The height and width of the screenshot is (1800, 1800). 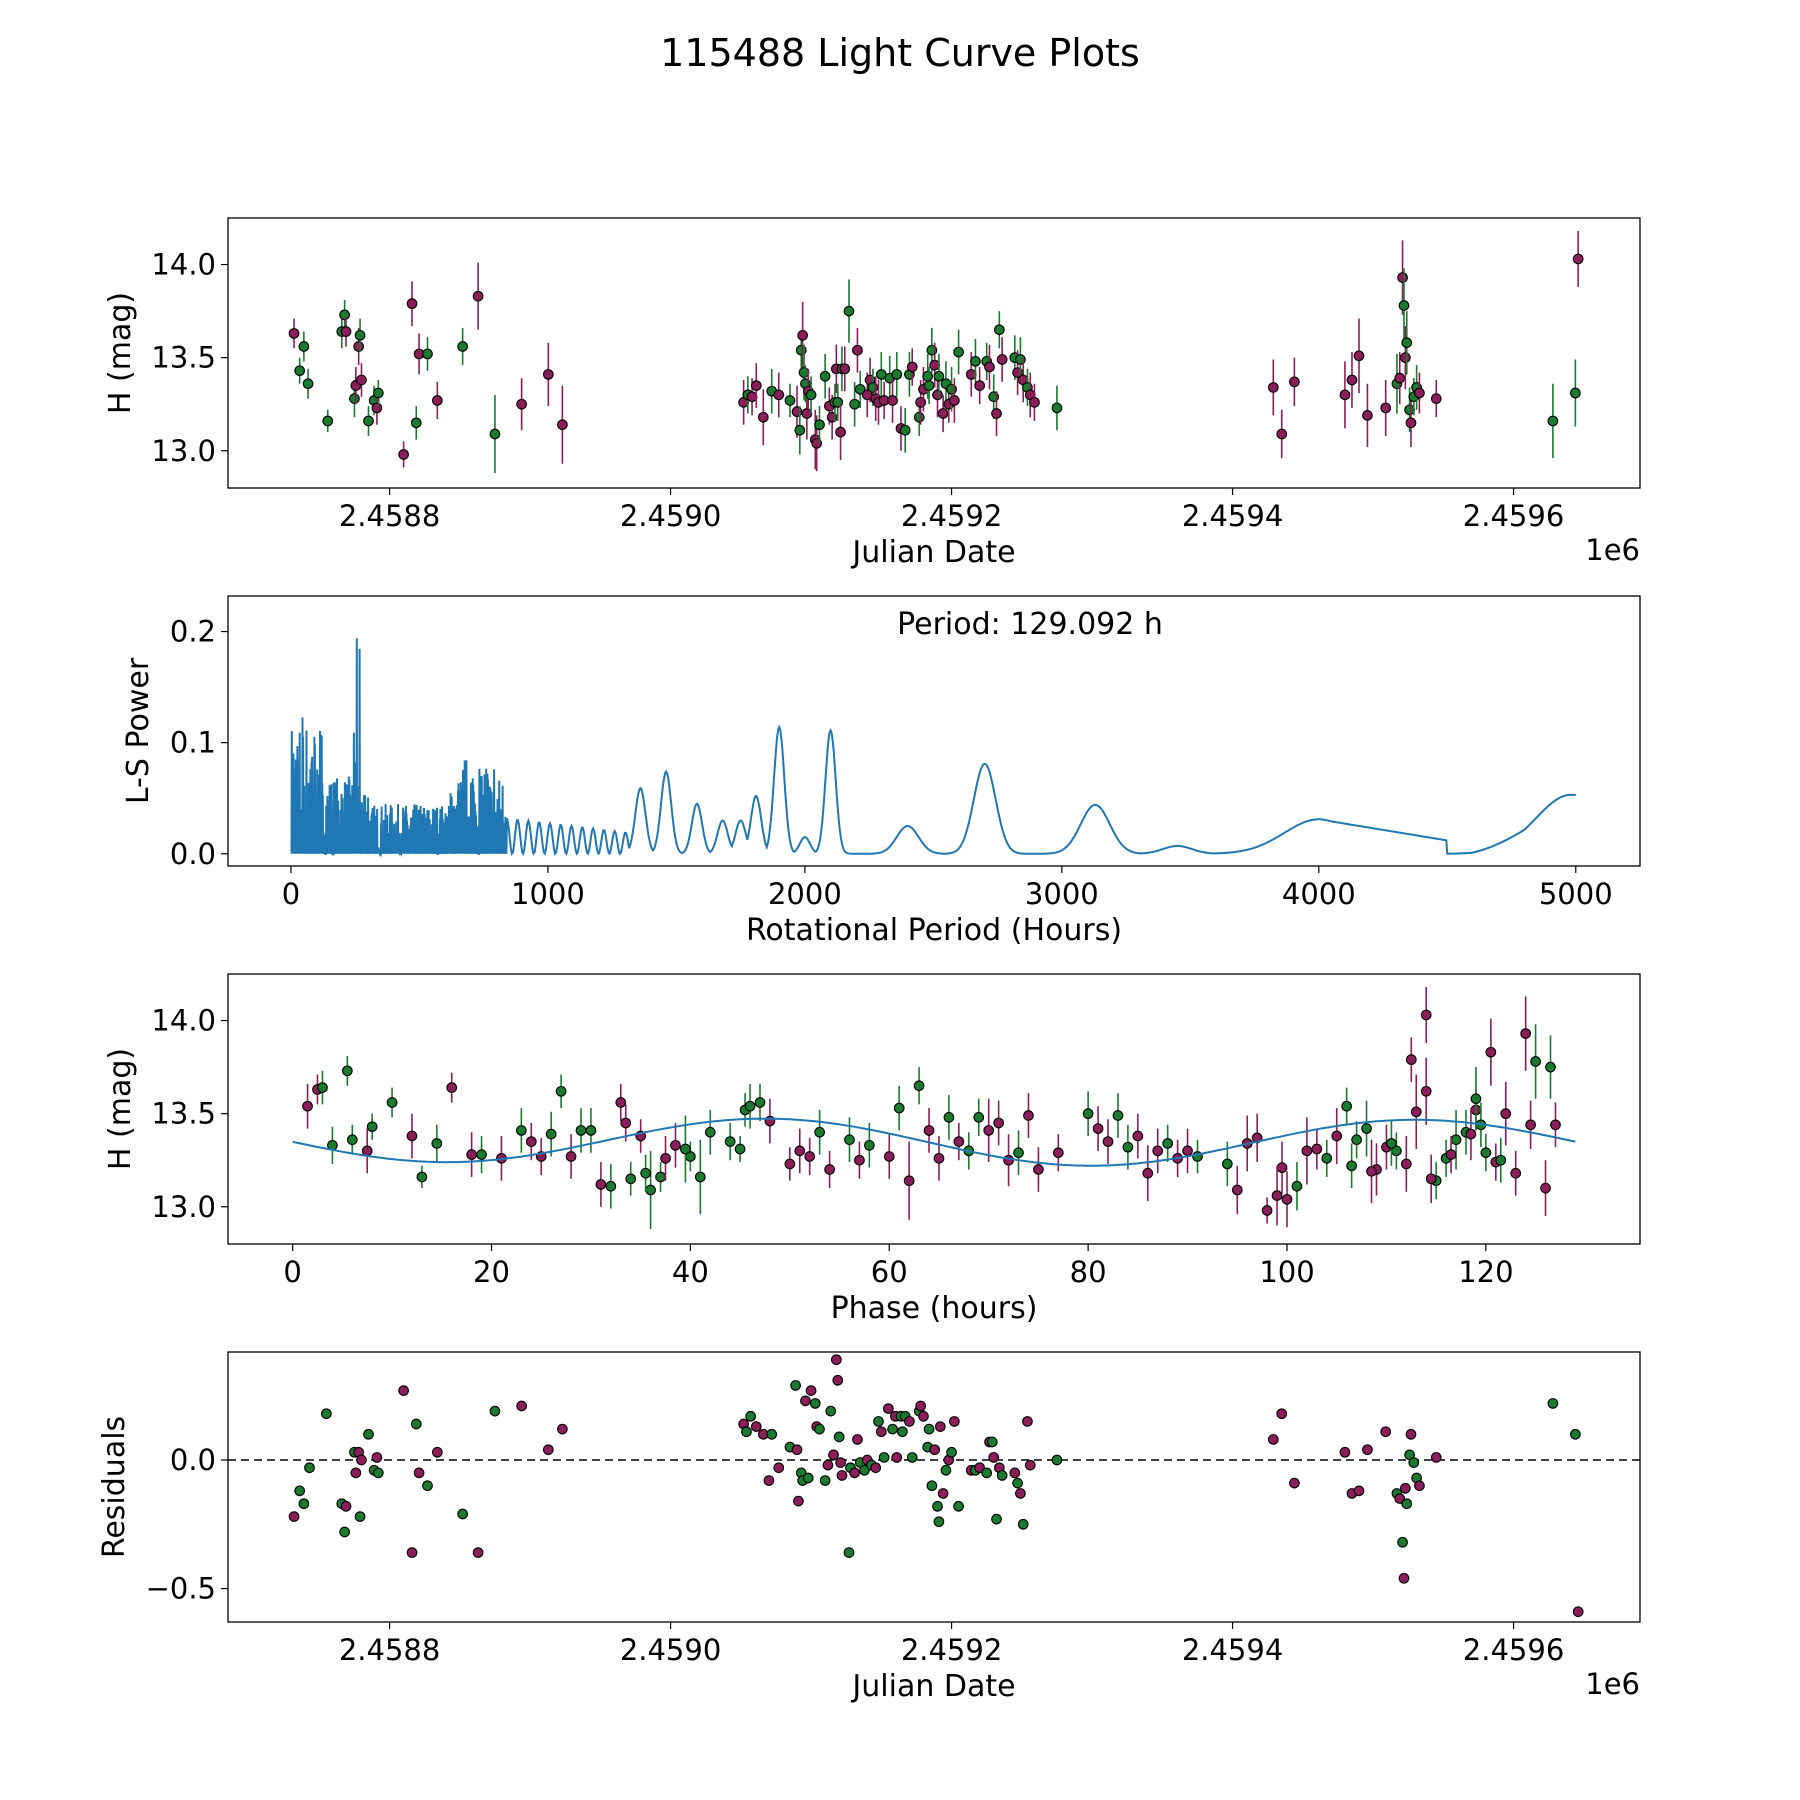 What do you see at coordinates (183, 1114) in the screenshot?
I see `y-tick-label: 13.5` at bounding box center [183, 1114].